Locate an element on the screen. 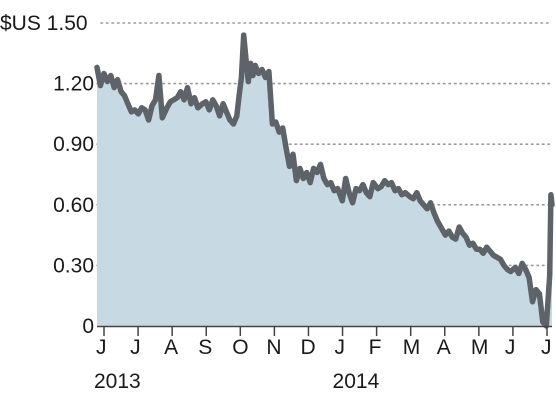 This screenshot has height=400, width=556. x-tick-label: N is located at coordinates (273, 347).